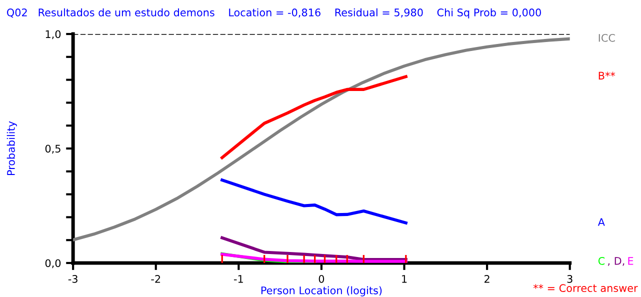 The height and width of the screenshot is (297, 641). What do you see at coordinates (53, 35) in the screenshot?
I see `y-tick-label: 1,0` at bounding box center [53, 35].